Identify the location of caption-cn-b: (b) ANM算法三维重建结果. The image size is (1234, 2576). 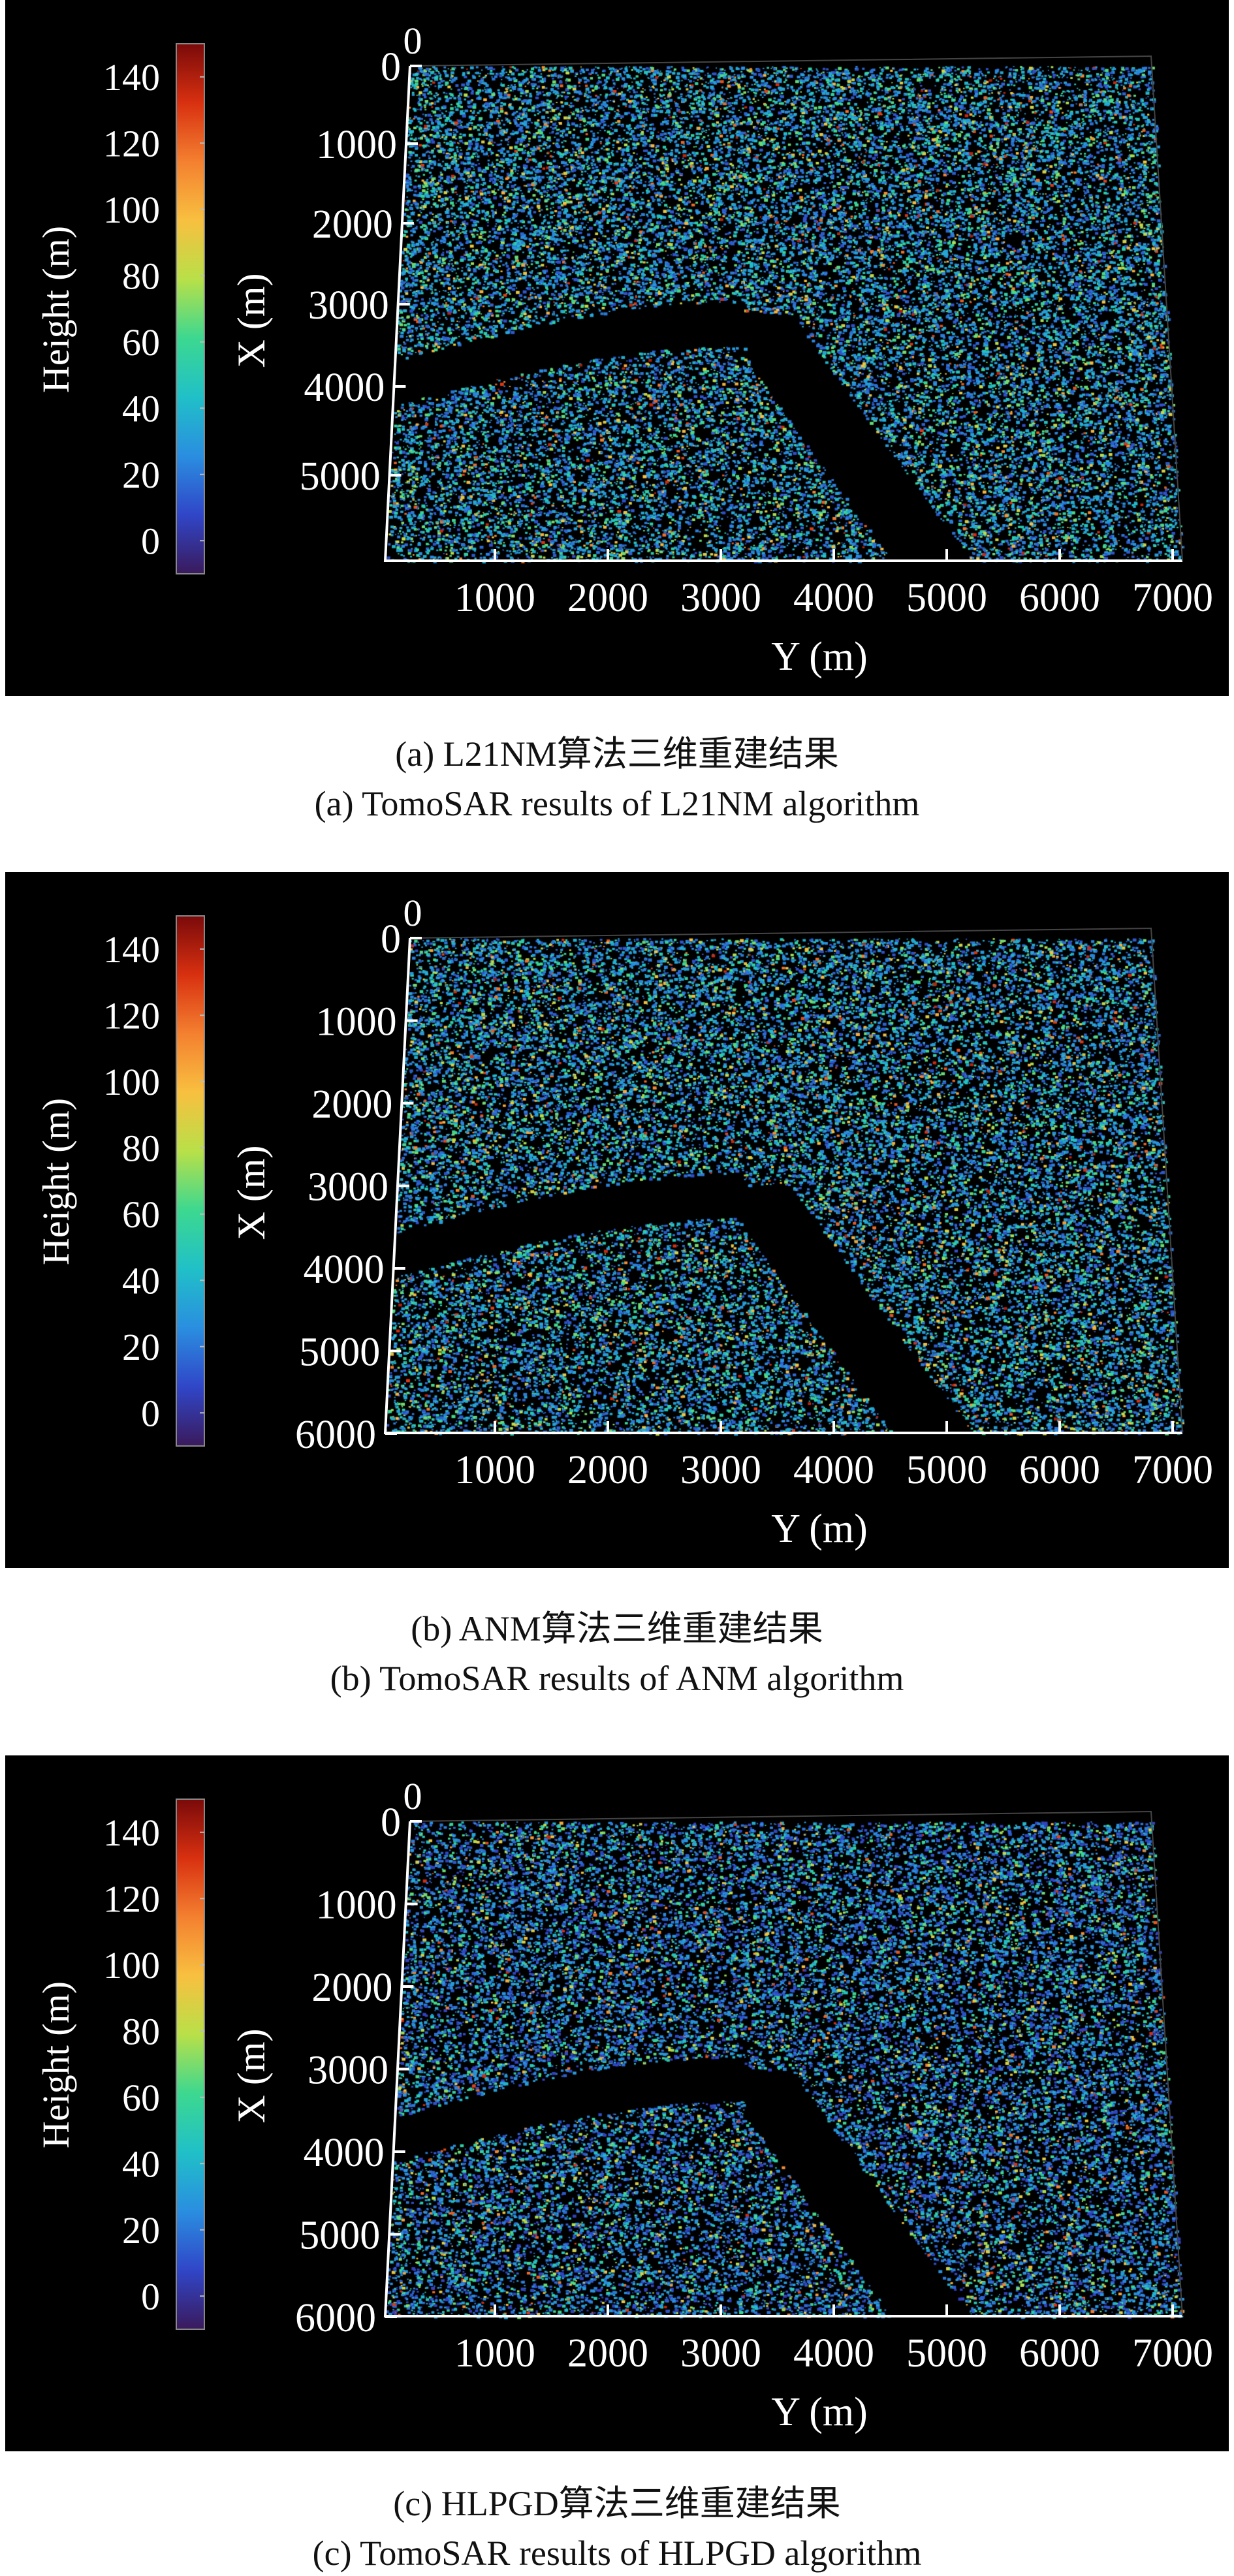
(617, 1629).